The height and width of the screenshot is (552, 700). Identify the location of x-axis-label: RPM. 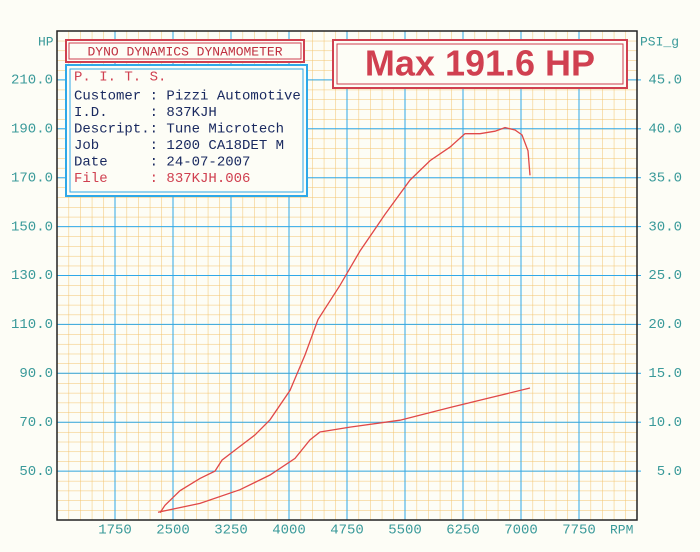
(621, 529).